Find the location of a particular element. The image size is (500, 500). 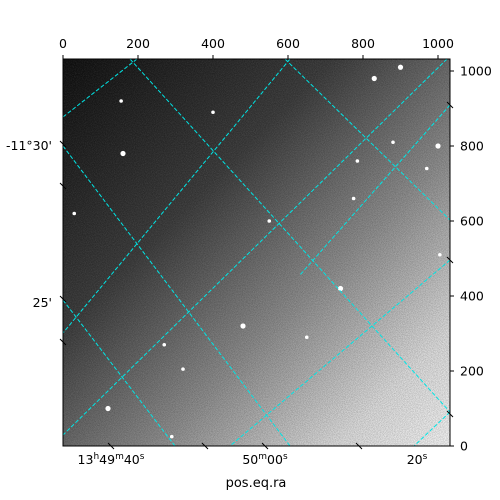

y-tick-label: 200 is located at coordinates (472, 371).